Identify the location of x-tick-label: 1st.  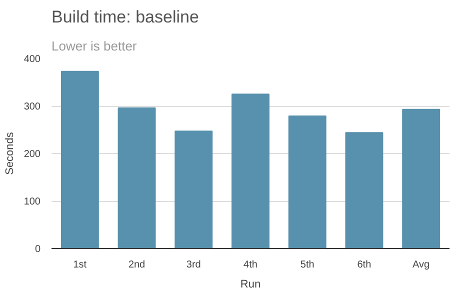
(80, 265).